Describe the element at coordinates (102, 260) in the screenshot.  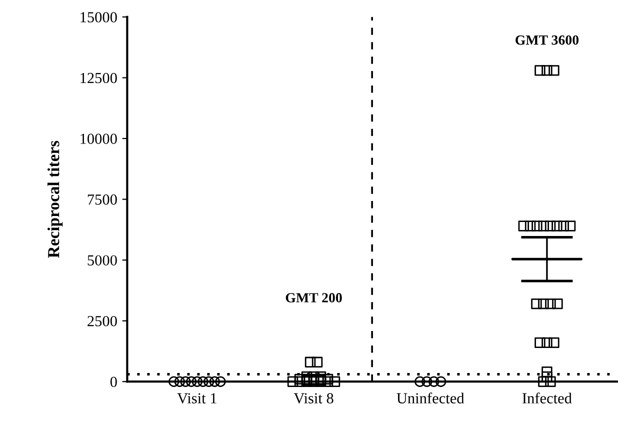
I see `y-tick-label: 5000` at that location.